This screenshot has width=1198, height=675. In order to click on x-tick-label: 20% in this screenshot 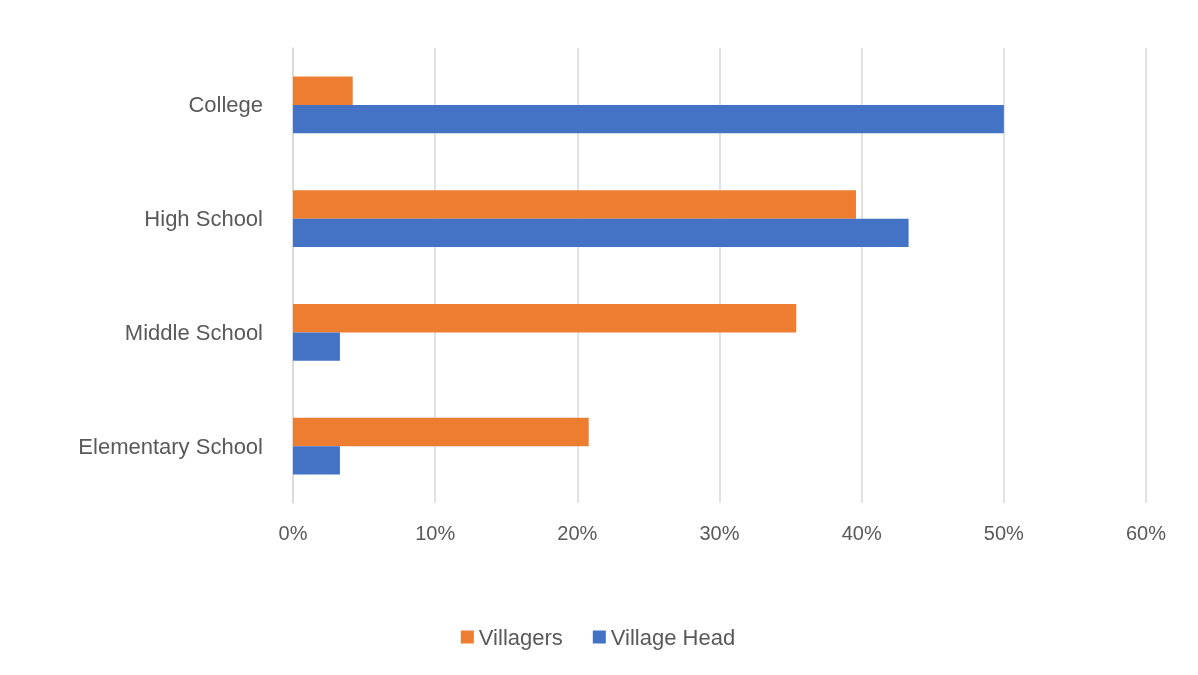, I will do `click(577, 533)`.